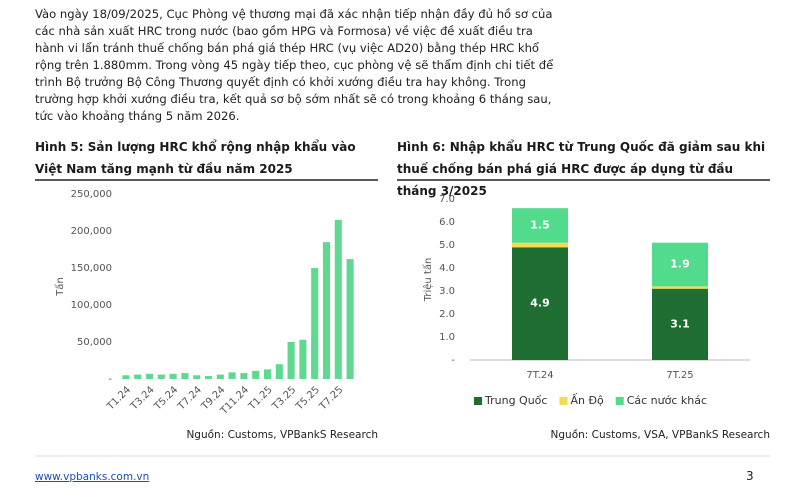 This screenshot has height=499, width=789. I want to click on y-axis-label: Triệu tấn, so click(428, 280).